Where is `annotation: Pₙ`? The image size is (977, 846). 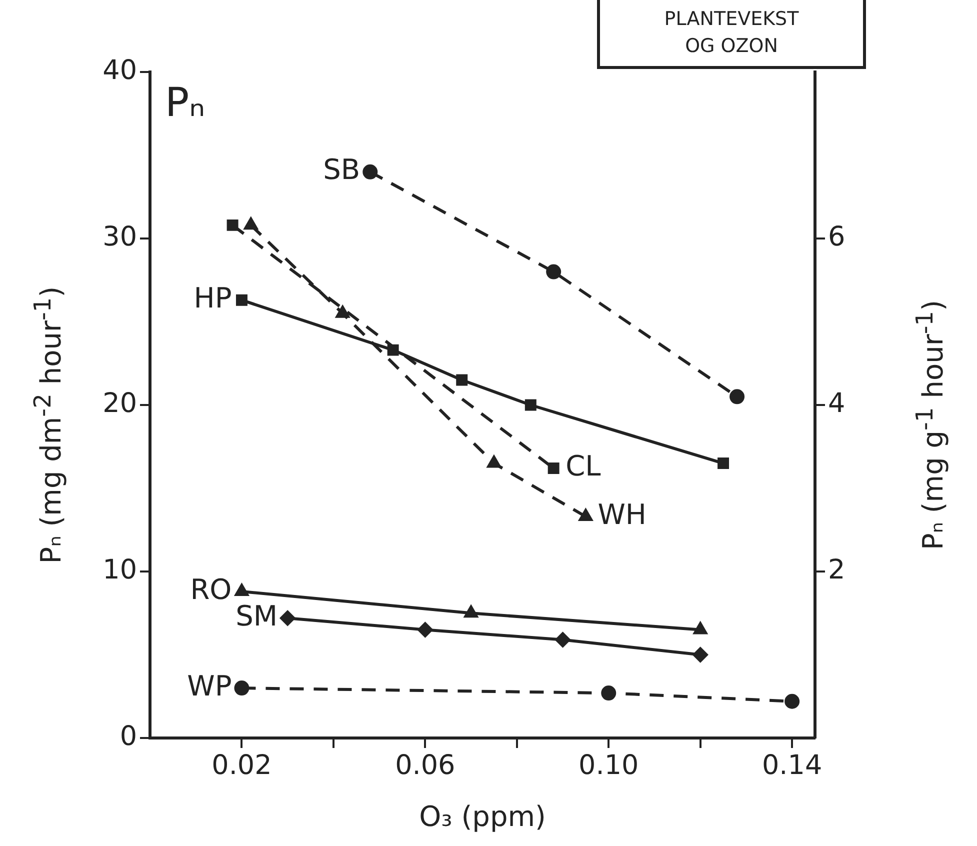 annotation: Pₙ is located at coordinates (185, 103).